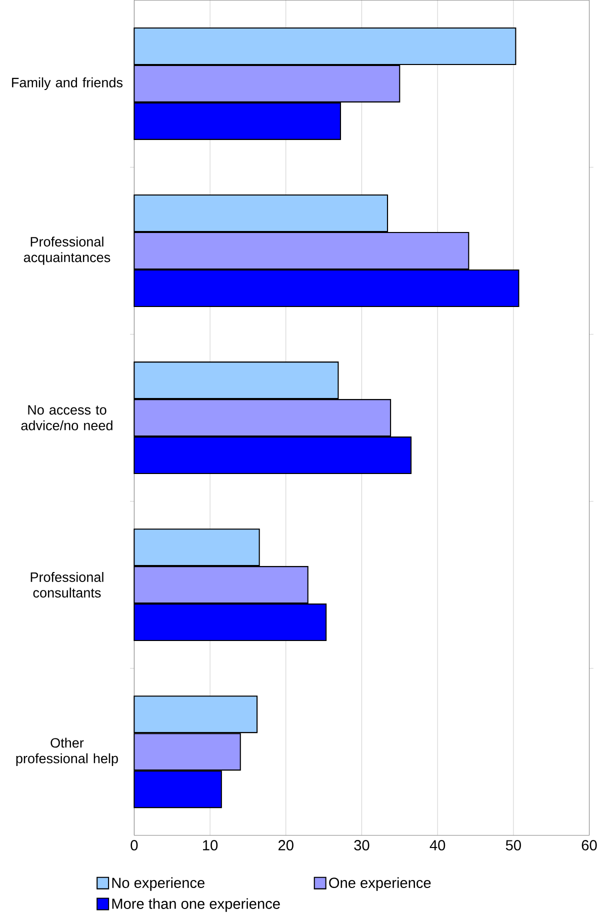 This screenshot has width=602, height=915. Describe the element at coordinates (66, 417) in the screenshot. I see `y-tick-label: No access to advice/no need` at that location.